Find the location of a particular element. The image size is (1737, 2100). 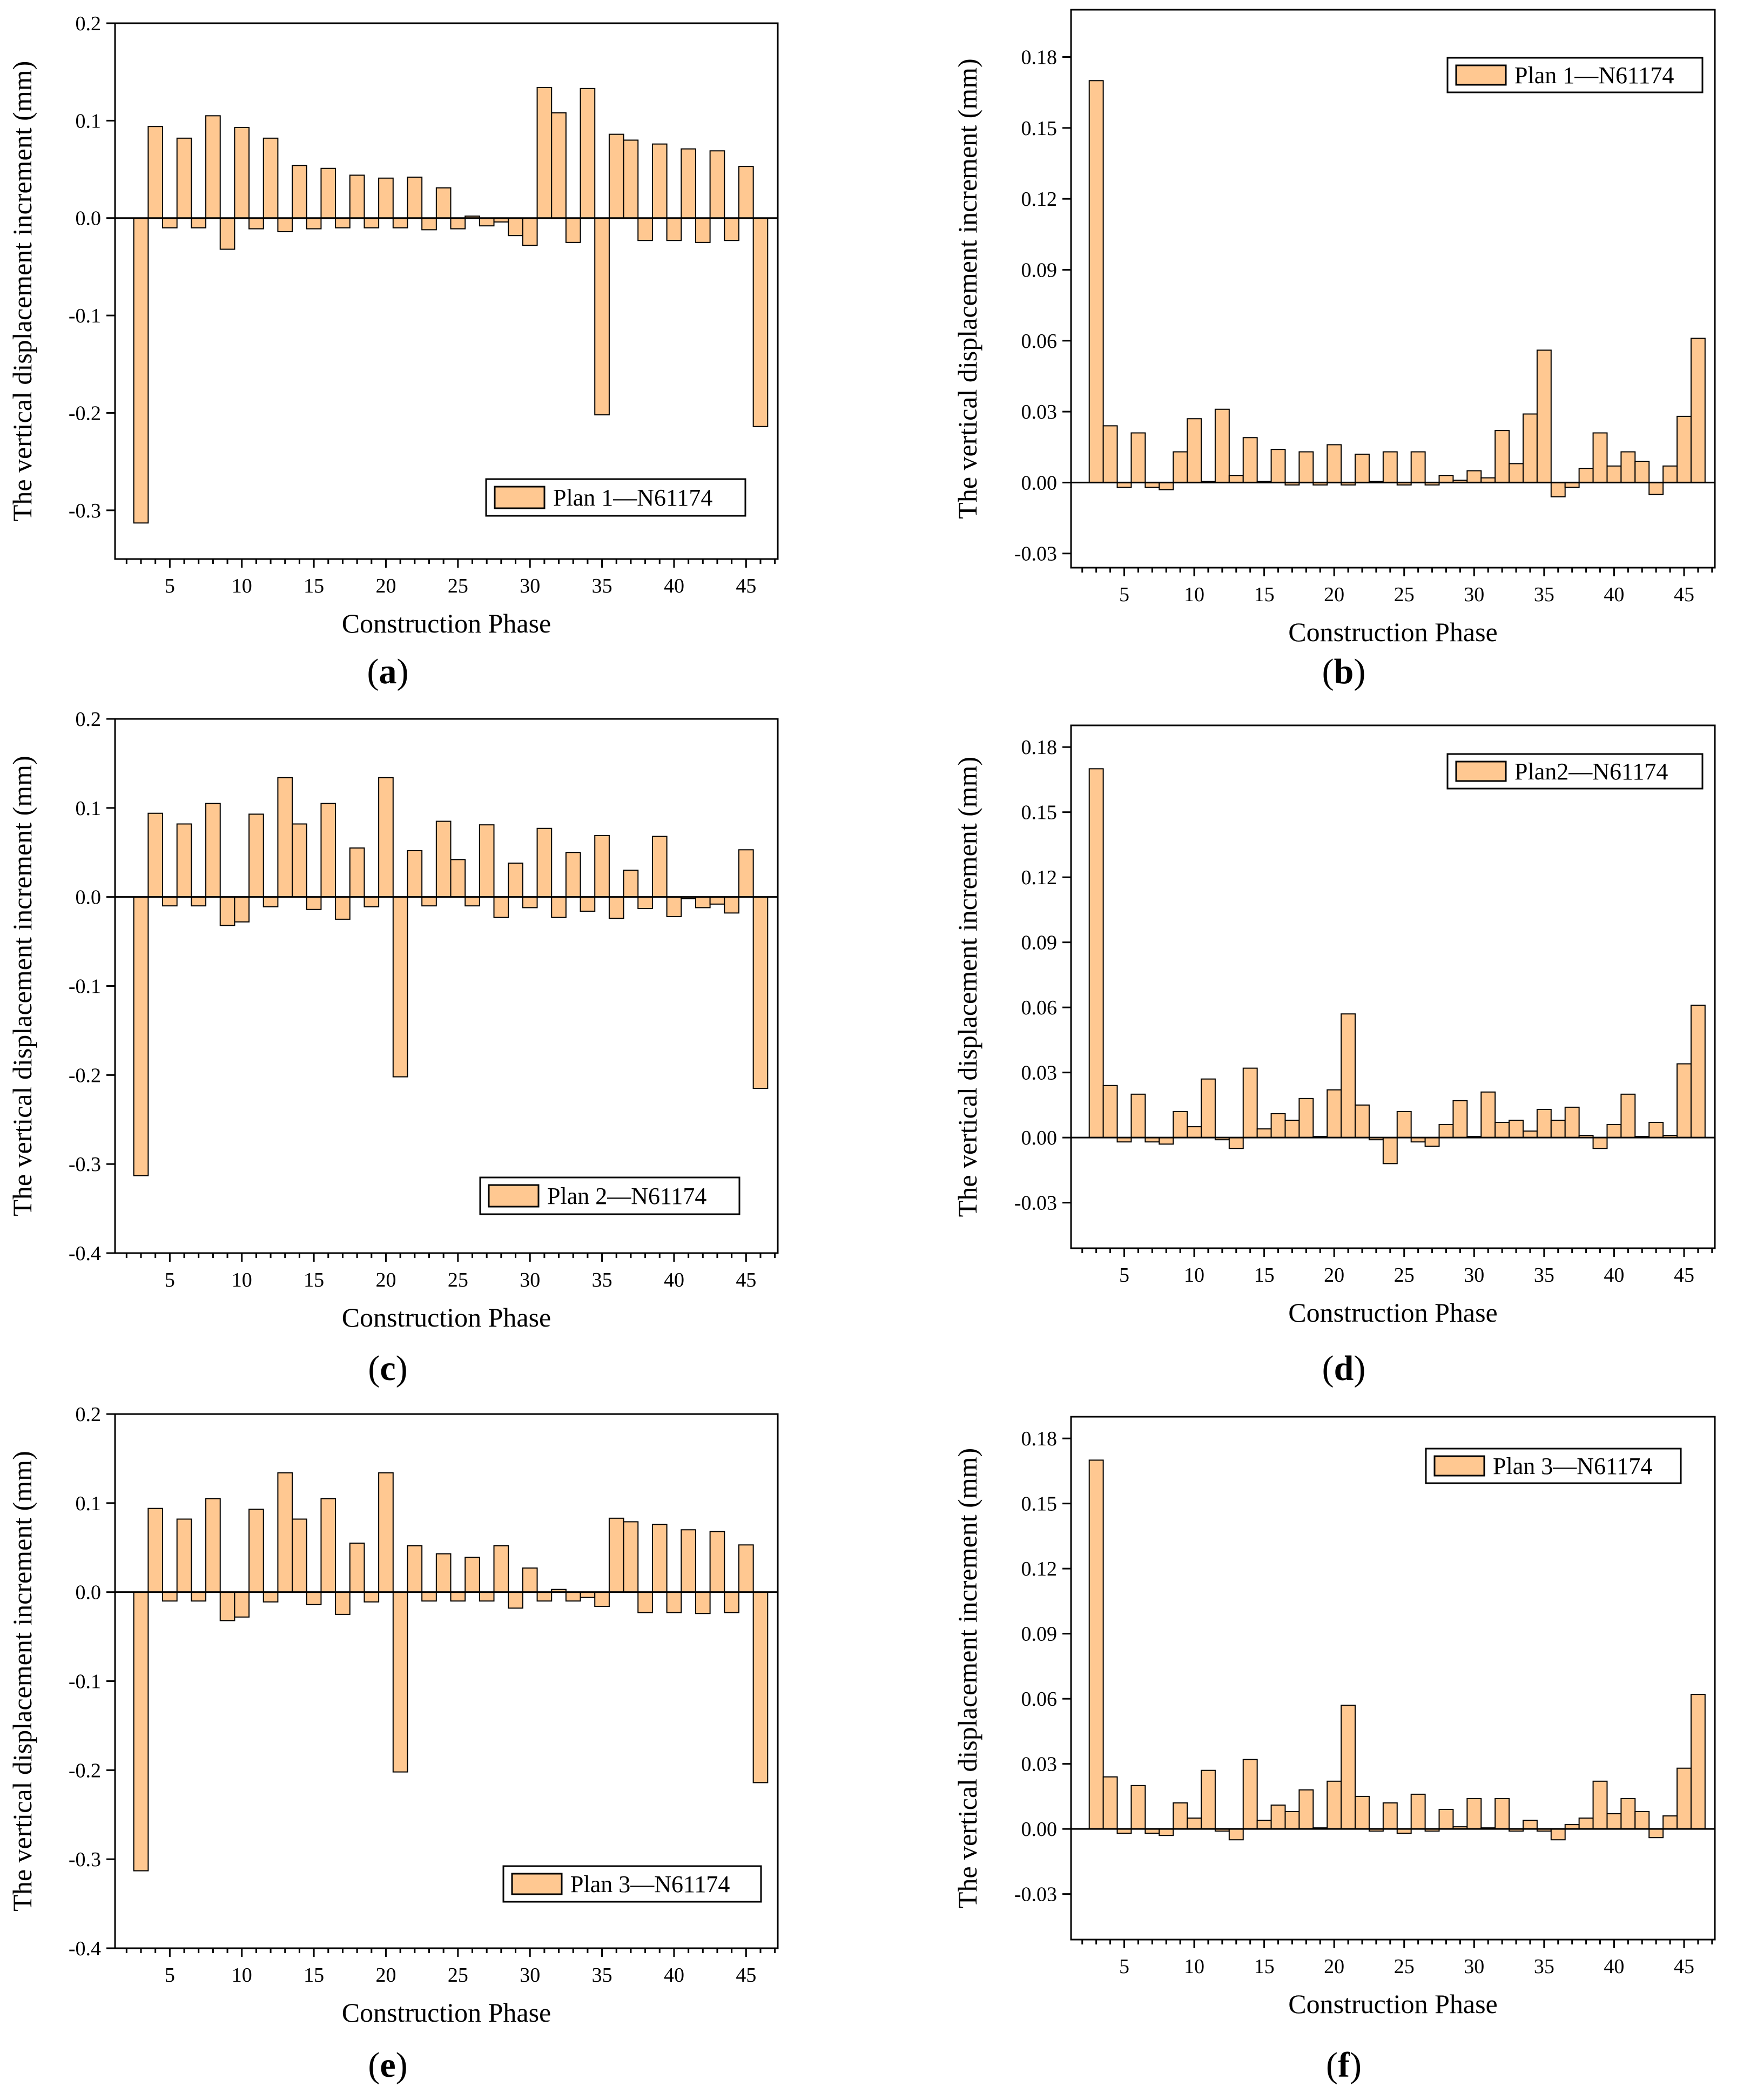

x-axis-a: 5 10 15 20 25 30 35 40 45 is located at coordinates (451, 578).